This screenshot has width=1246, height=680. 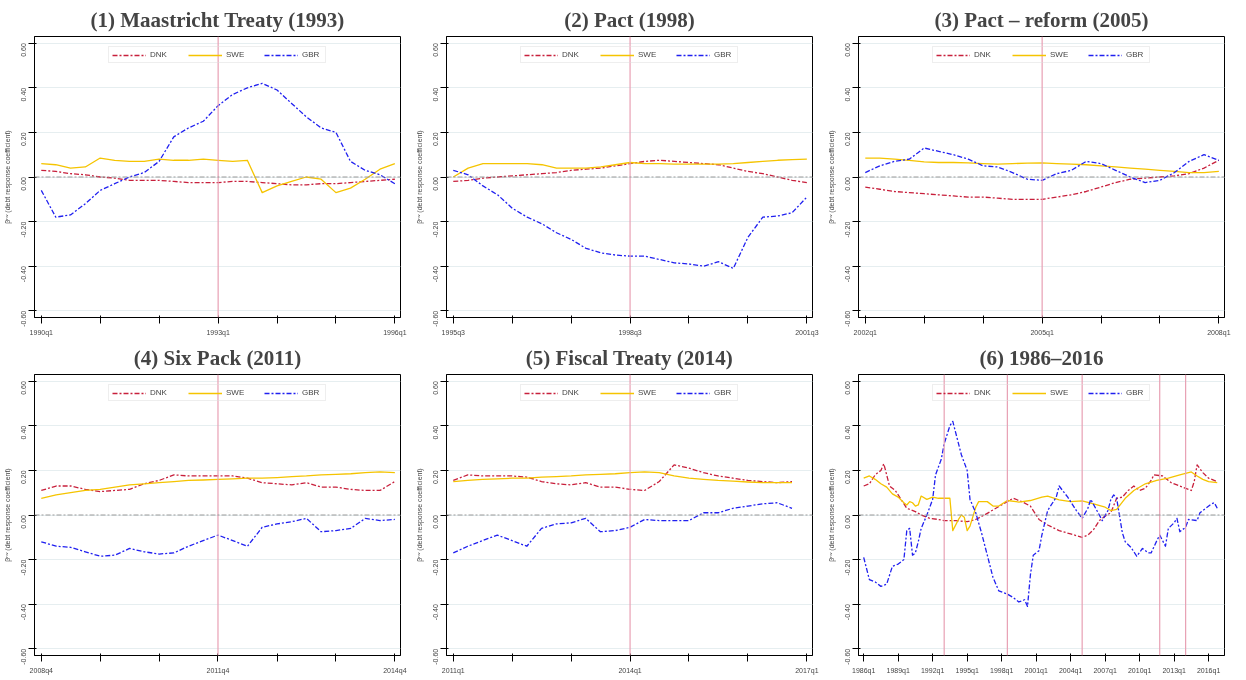 What do you see at coordinates (1041, 357) in the screenshot?
I see `chart-title: (6) 1986–2016` at bounding box center [1041, 357].